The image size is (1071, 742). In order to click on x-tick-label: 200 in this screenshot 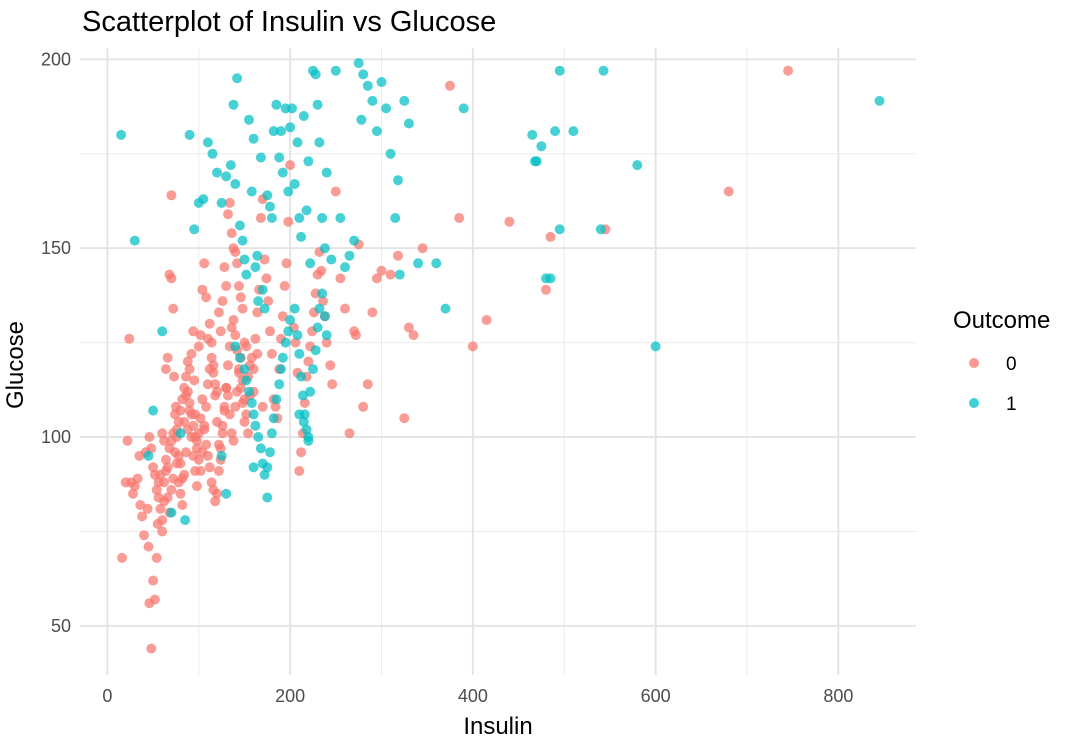, I will do `click(290, 696)`.